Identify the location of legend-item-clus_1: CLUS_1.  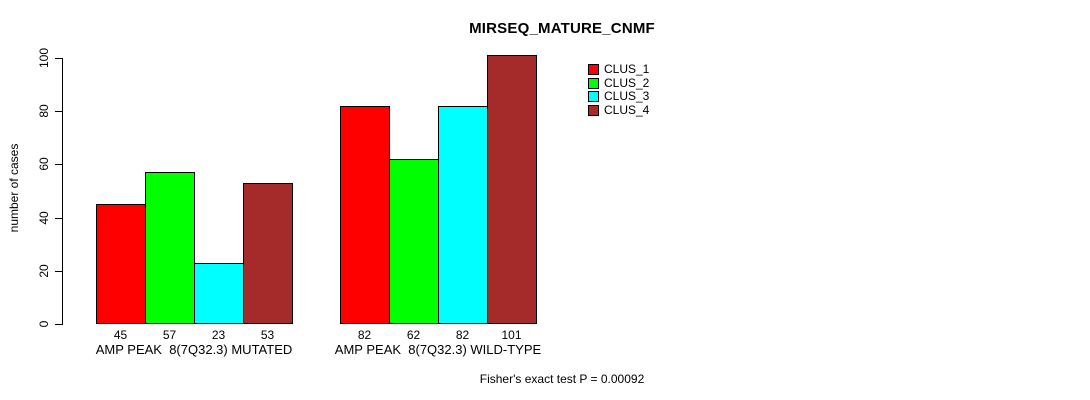
(619, 69).